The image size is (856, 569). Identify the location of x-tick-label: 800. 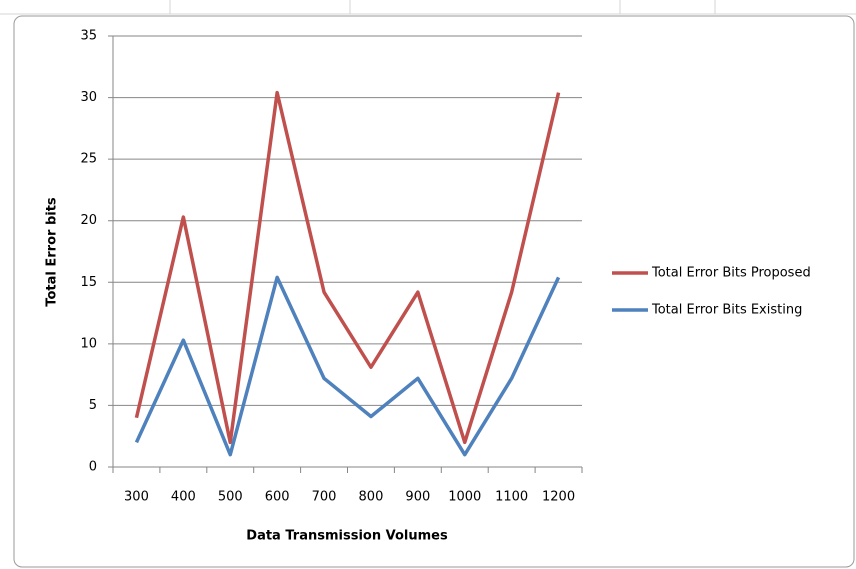
(371, 497).